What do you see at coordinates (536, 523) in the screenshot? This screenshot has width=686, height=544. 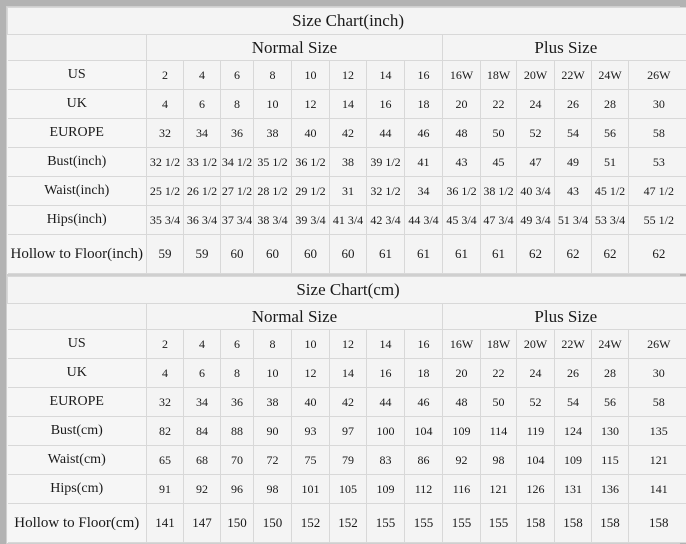 I see `cell: 158` at bounding box center [536, 523].